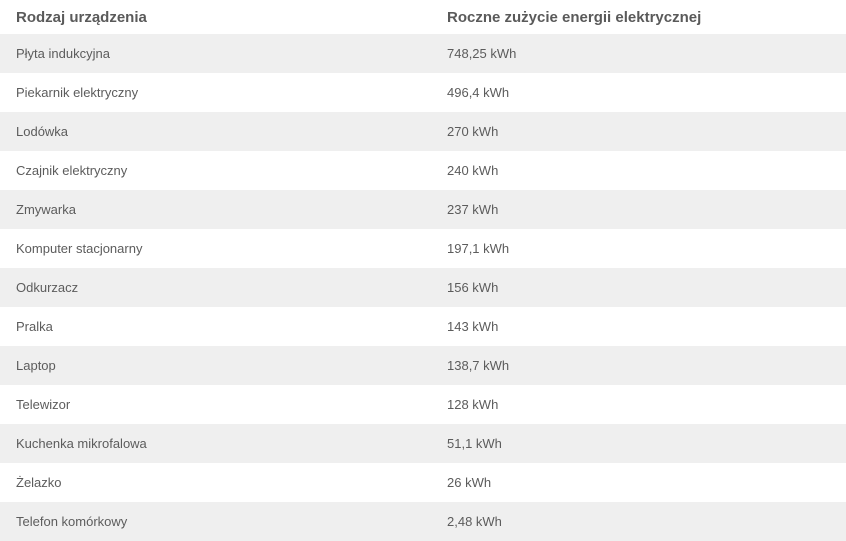  I want to click on device-name-cell: Czajnik elektryczny, so click(72, 170).